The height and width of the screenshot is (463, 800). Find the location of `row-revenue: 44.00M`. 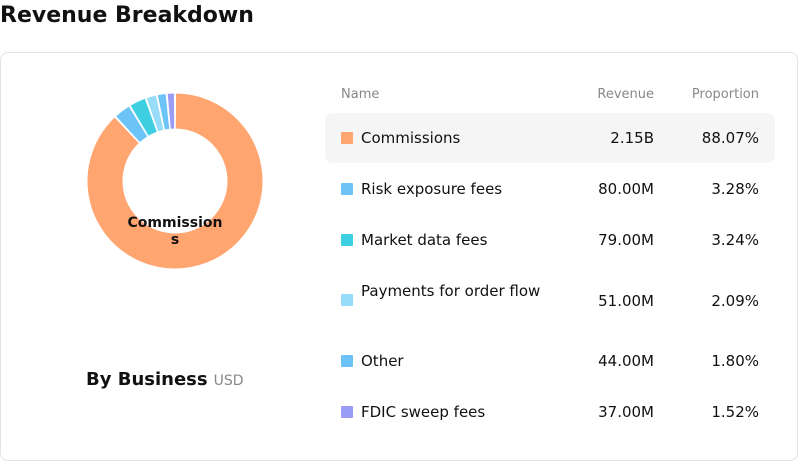

row-revenue: 44.00M is located at coordinates (626, 360).